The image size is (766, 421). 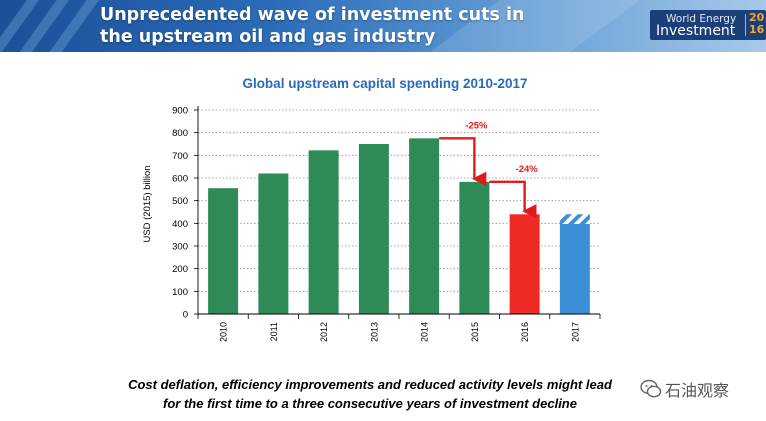 I want to click on x-tick-label: 2011, so click(x=274, y=331).